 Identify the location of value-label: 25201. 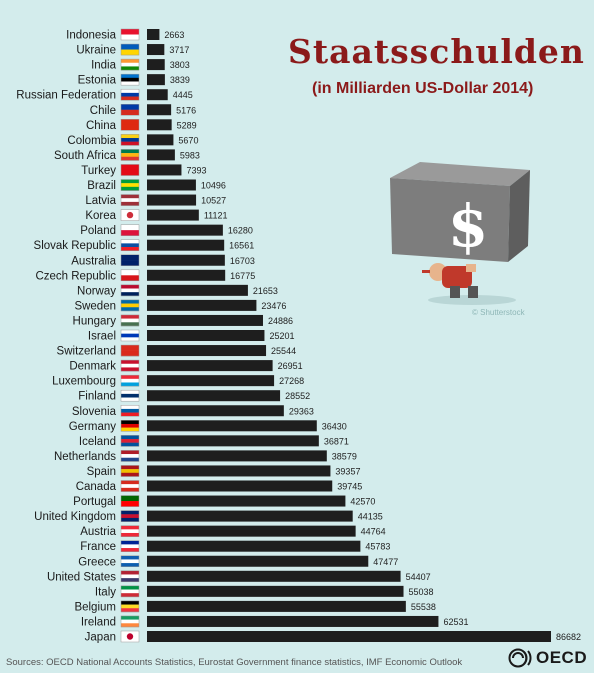
(281, 336).